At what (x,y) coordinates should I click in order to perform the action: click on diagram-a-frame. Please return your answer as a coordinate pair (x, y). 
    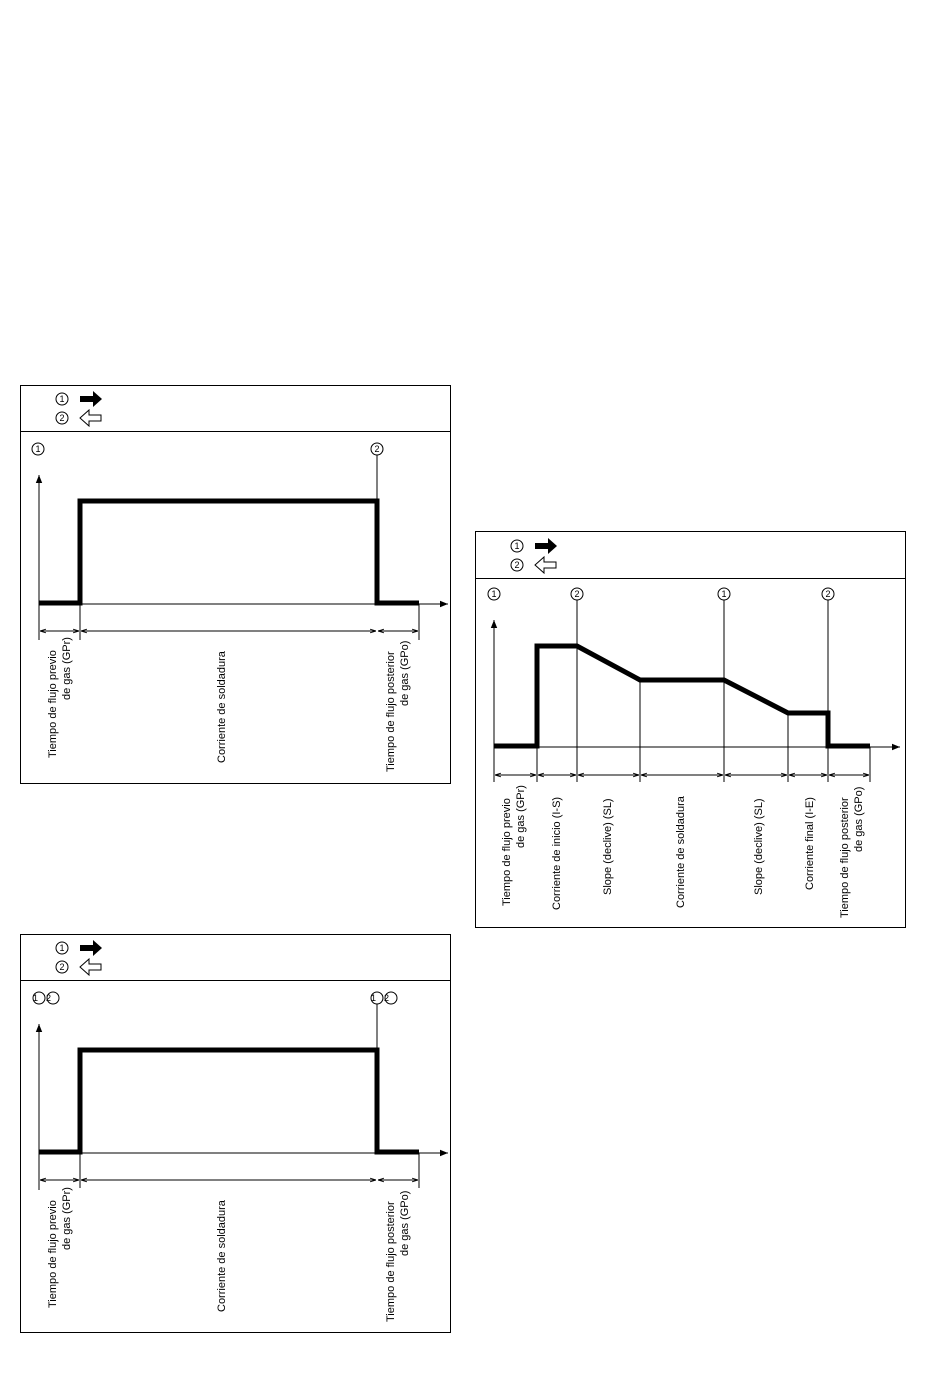
    Looking at the image, I should click on (235, 584).